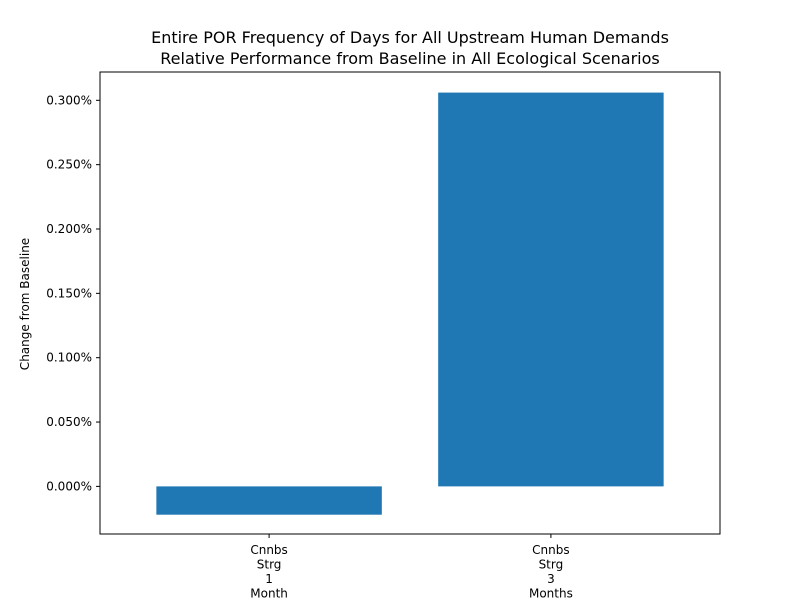  Describe the element at coordinates (69, 100) in the screenshot. I see `y-tick-label-6: 0.300%` at that location.